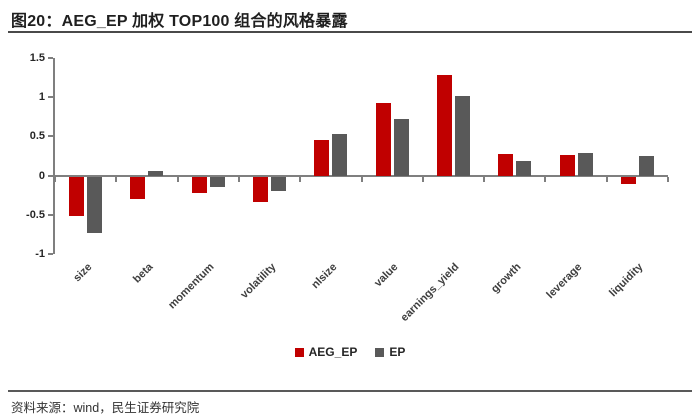  Describe the element at coordinates (333, 352) in the screenshot. I see `legend-label: AEG_EP` at that location.